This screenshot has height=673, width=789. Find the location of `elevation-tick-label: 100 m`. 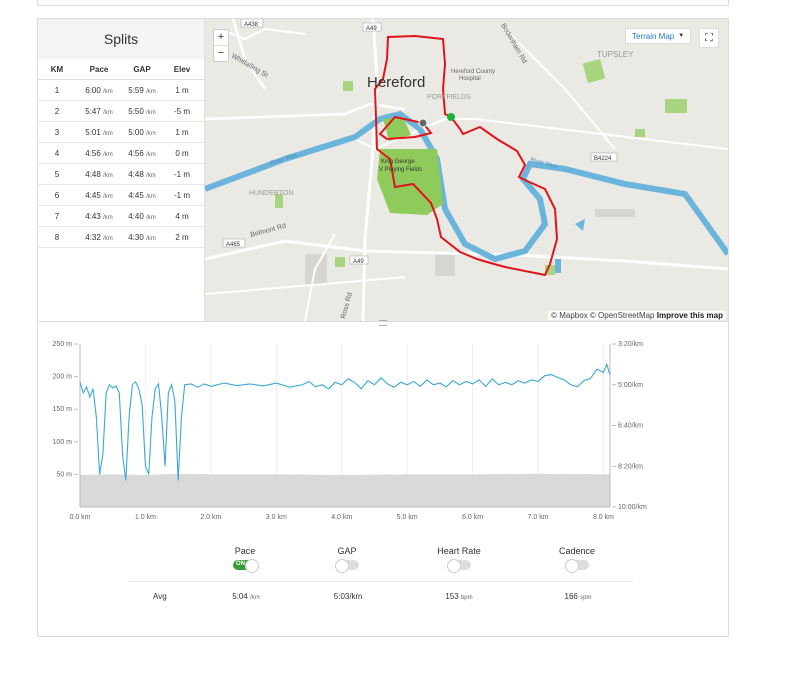

elevation-tick-label: 100 m is located at coordinates (63, 442).